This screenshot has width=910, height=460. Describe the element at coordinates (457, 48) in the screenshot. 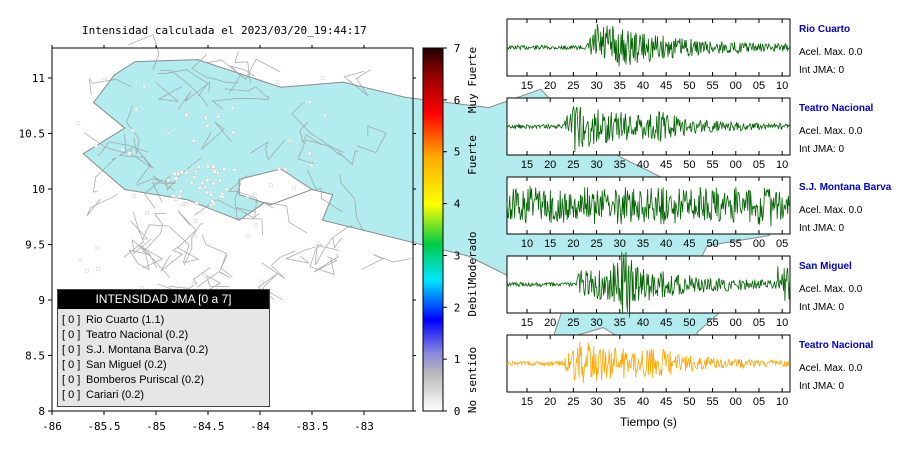

I see `colorbar-tick-label: 7` at that location.